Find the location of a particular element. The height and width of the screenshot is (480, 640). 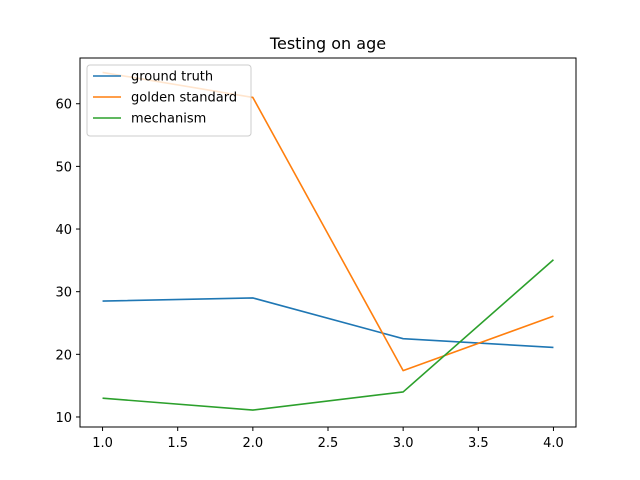

x-tick-label: 1.0 is located at coordinates (102, 443).